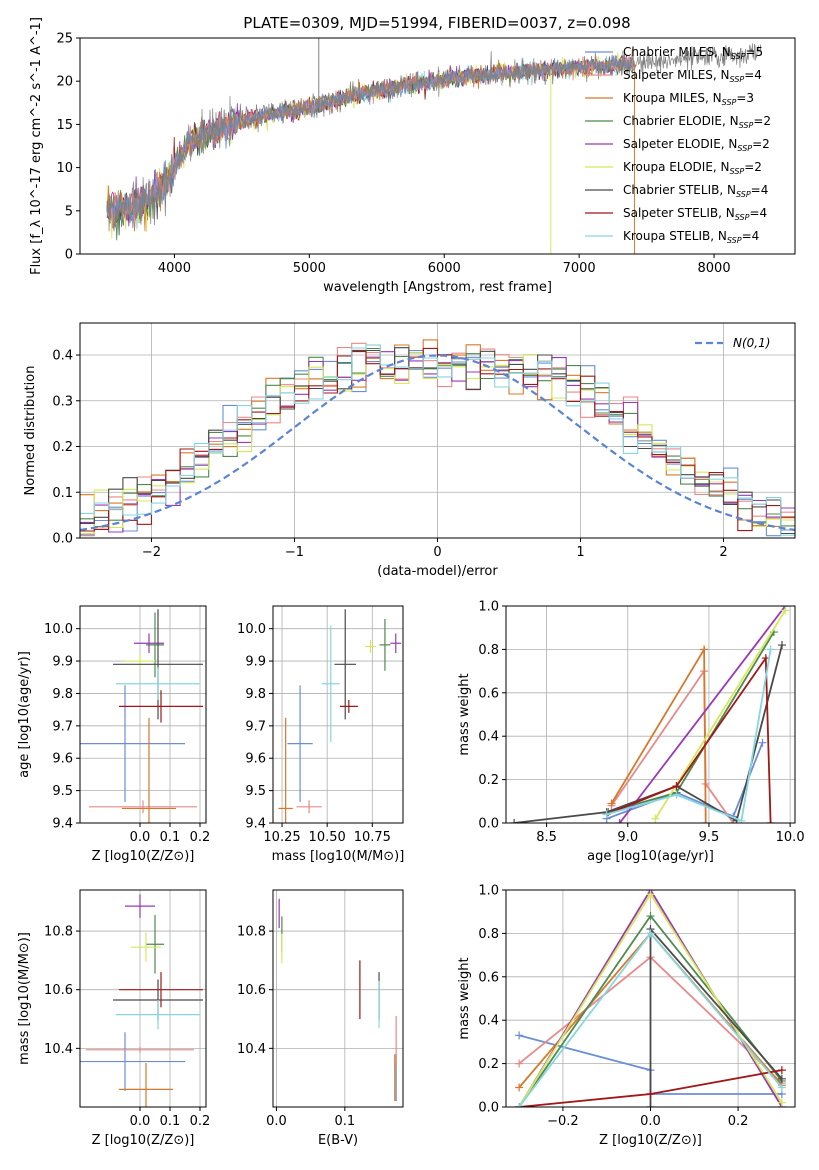 This screenshot has height=1170, width=819. Describe the element at coordinates (695, 214) in the screenshot. I see `legend-entry: Salpeter STELIB, NSSP=4` at that location.